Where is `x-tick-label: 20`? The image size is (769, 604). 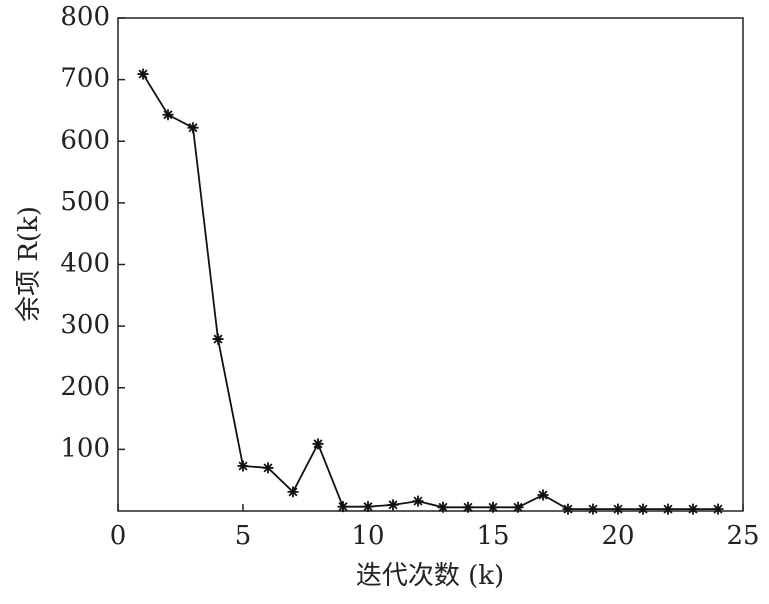 x-tick-label: 20 is located at coordinates (617, 536).